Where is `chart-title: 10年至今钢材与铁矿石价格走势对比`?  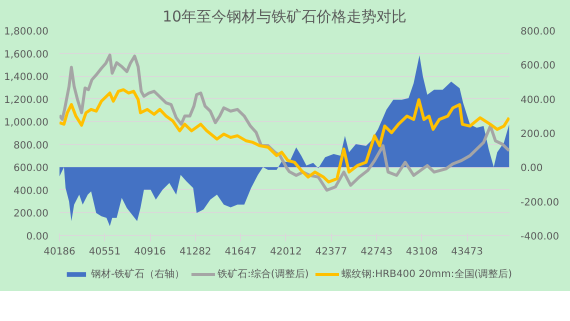 chart-title: 10年至今钢材与铁矿石价格走势对比 is located at coordinates (284, 17).